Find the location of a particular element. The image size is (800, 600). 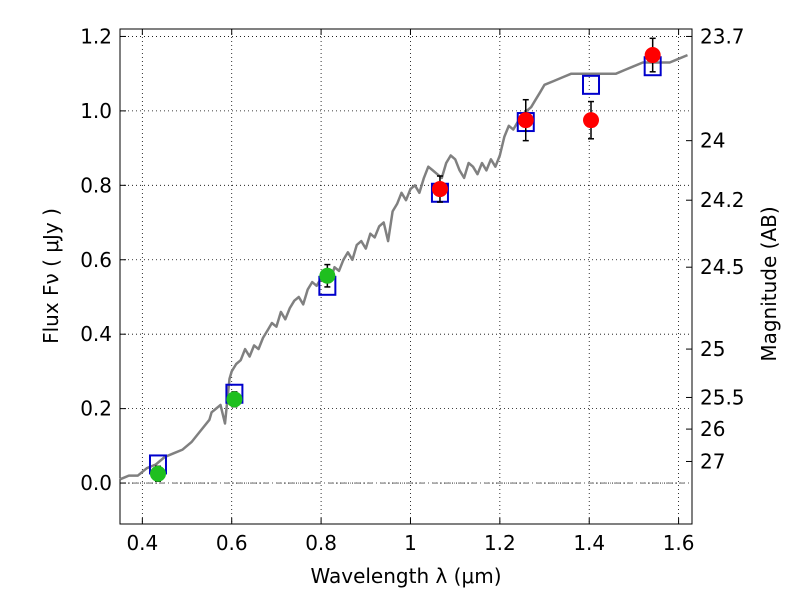

right-tick-label: 26 is located at coordinates (712, 429).